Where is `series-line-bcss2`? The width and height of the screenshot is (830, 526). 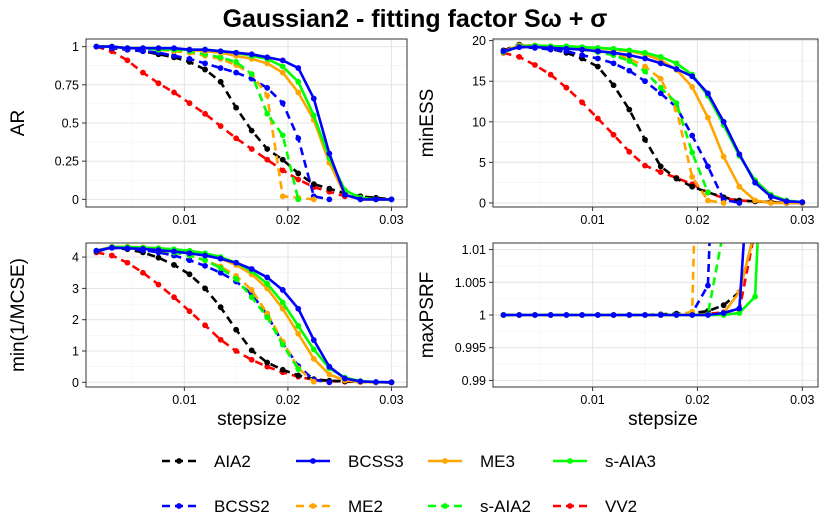 series-line-bcss2 is located at coordinates (213, 123).